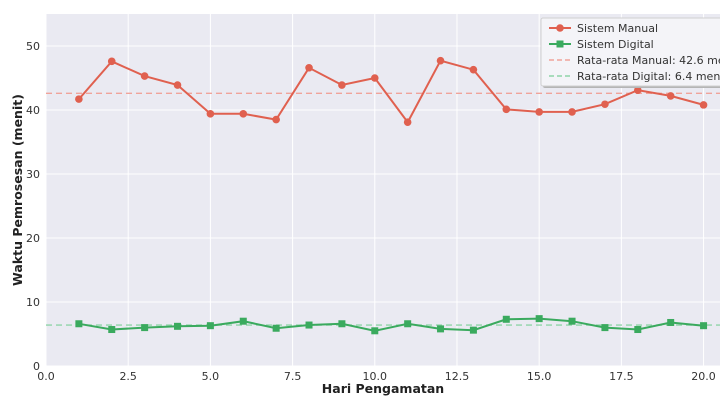  I want to click on y-tick-label: 50, so click(33, 46).